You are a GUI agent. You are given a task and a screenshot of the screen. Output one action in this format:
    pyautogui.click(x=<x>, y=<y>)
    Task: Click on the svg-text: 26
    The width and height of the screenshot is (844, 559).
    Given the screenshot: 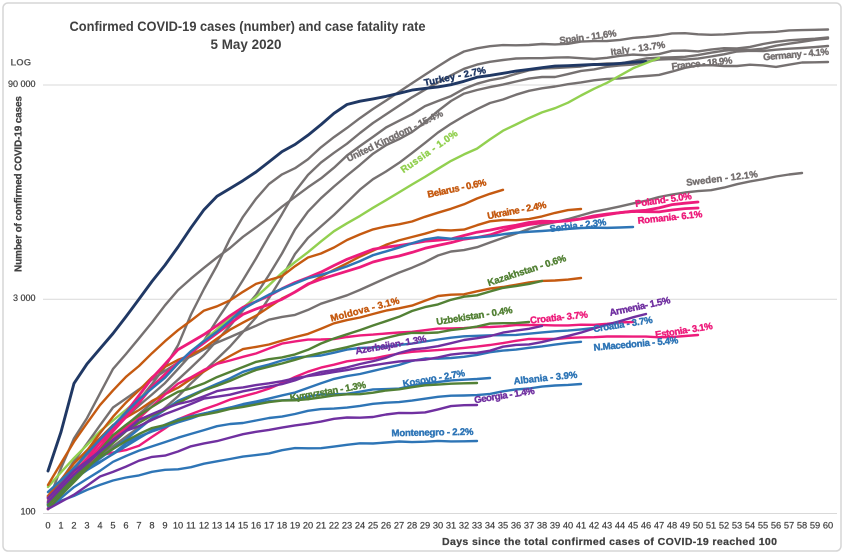 What is the action you would take?
    pyautogui.click(x=386, y=526)
    